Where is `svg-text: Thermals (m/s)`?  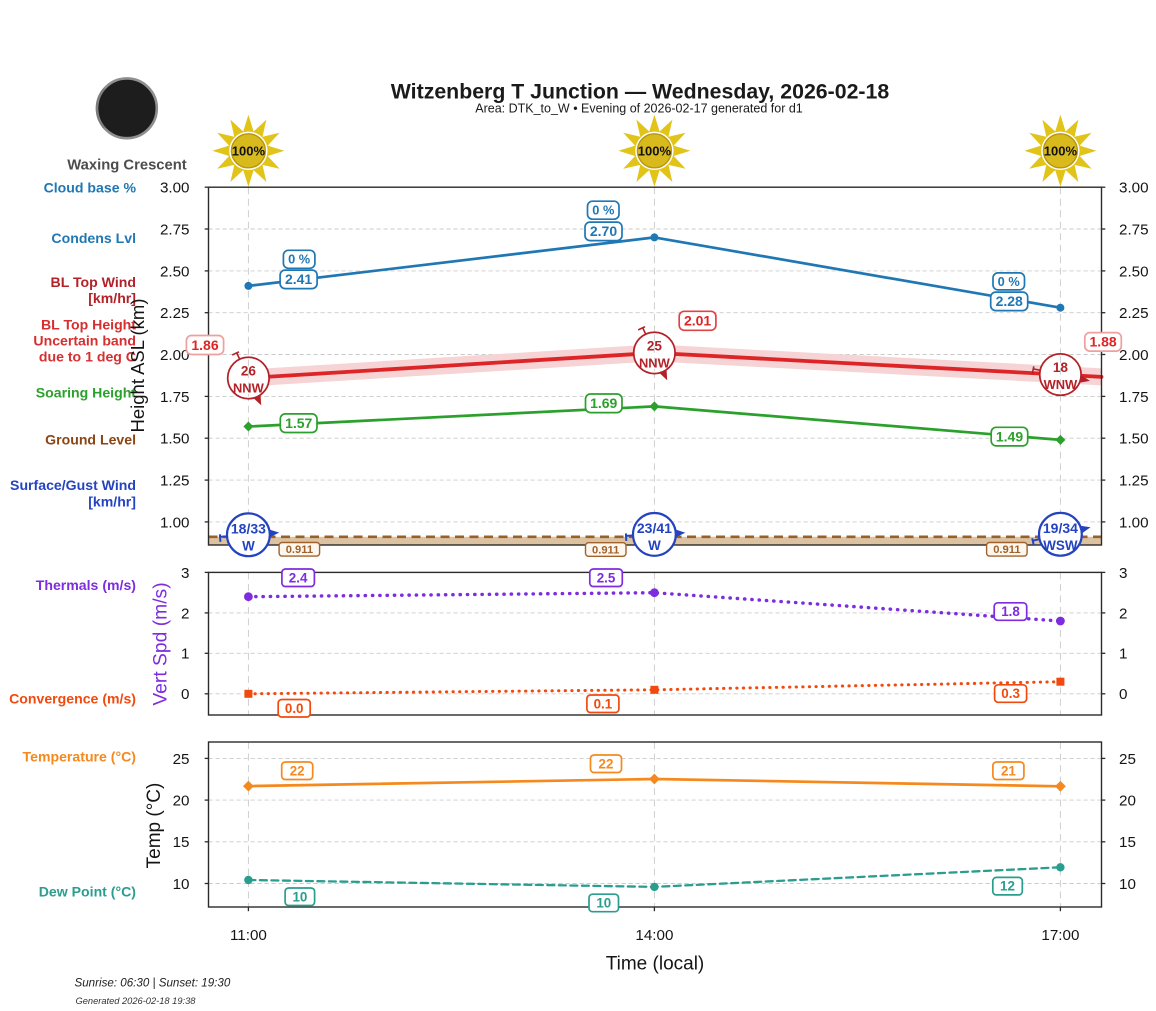
svg-text: Thermals (m/s) is located at coordinates (86, 585).